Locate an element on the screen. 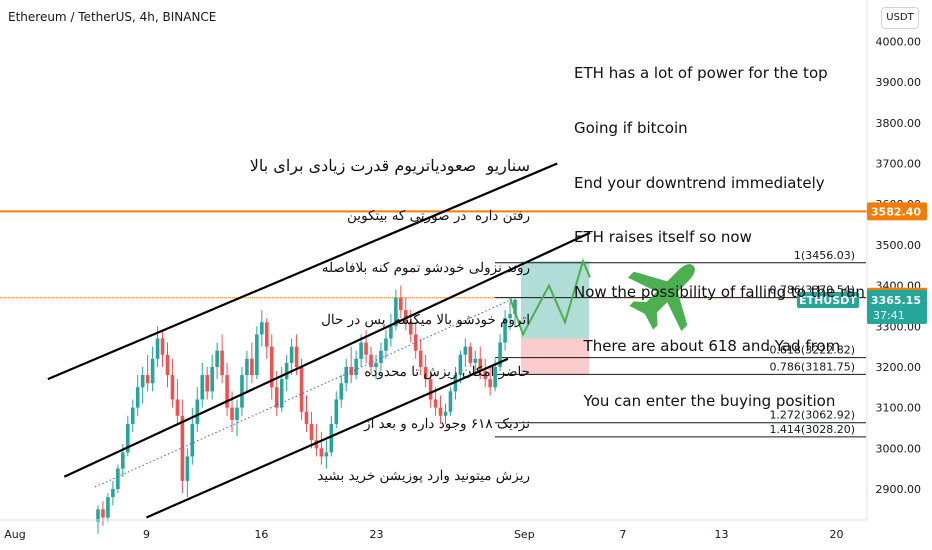 The image size is (932, 550). last-price-tag: 3365.15 is located at coordinates (896, 300).